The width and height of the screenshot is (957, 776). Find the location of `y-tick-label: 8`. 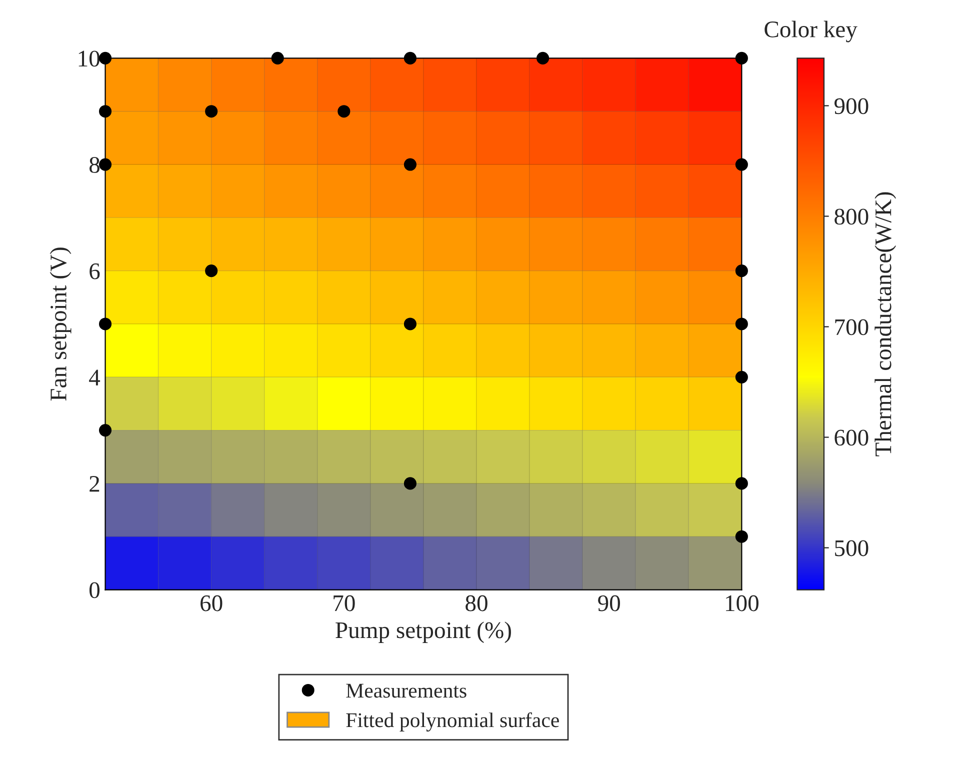

y-tick-label: 8 is located at coordinates (95, 165).